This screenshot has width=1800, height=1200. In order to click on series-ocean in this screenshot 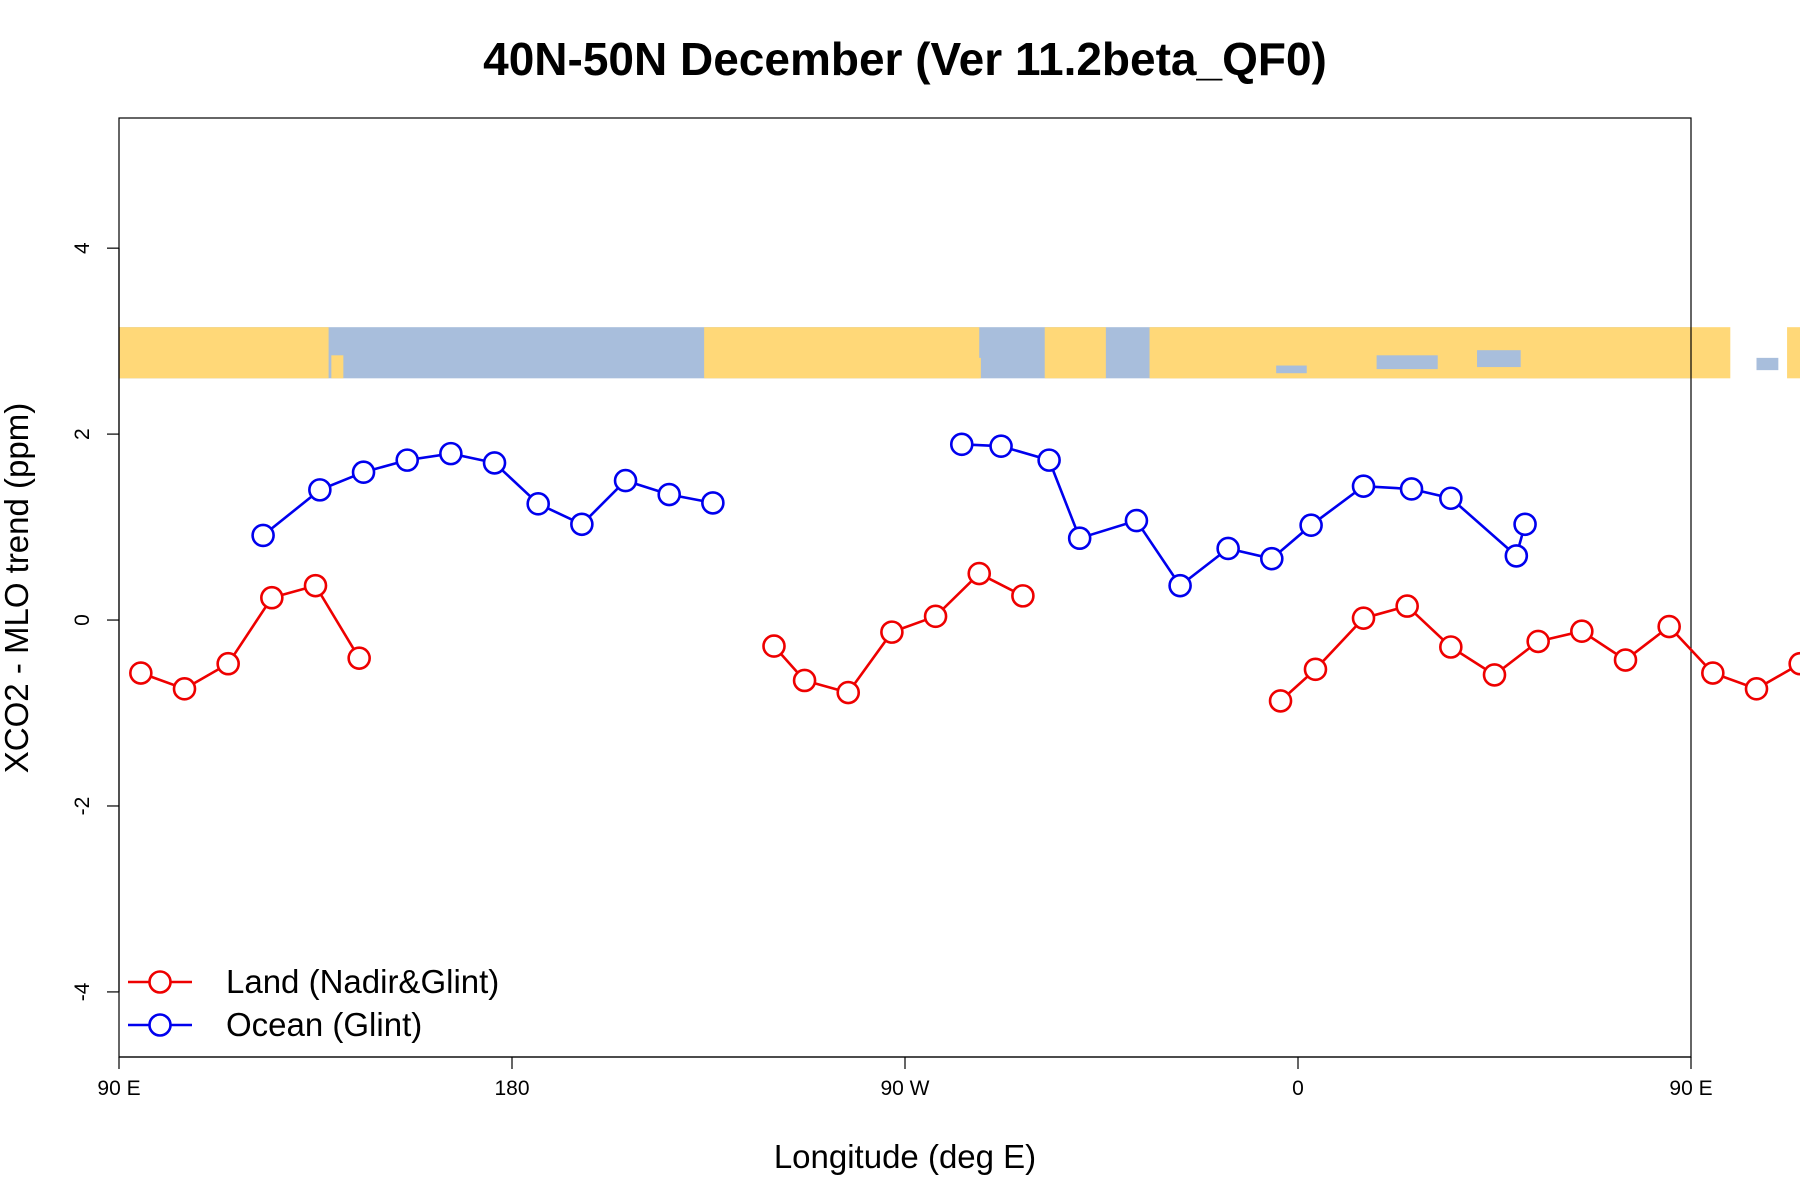, I will do `click(894, 515)`.